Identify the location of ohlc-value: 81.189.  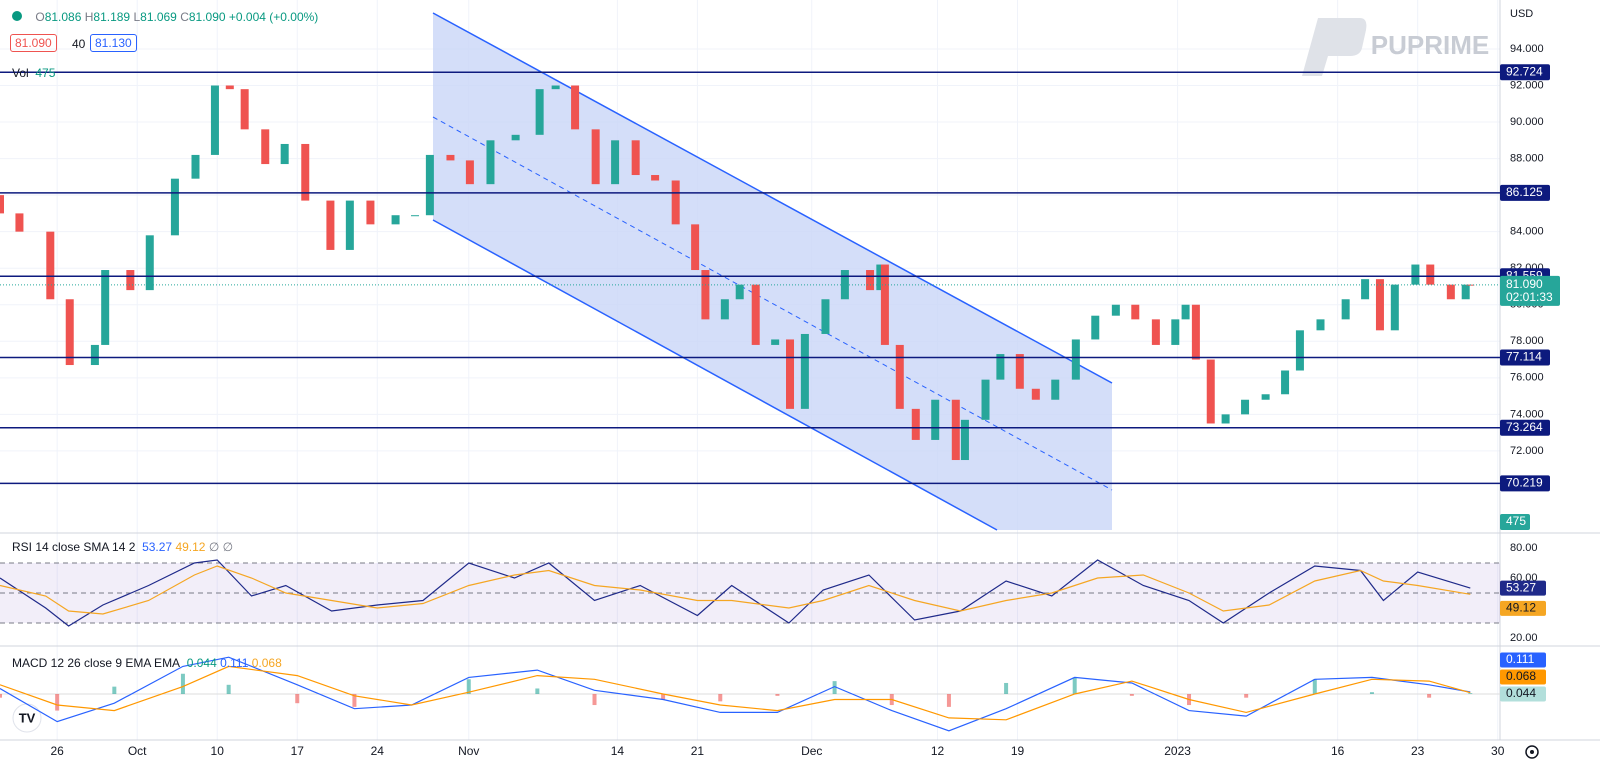
(112, 17).